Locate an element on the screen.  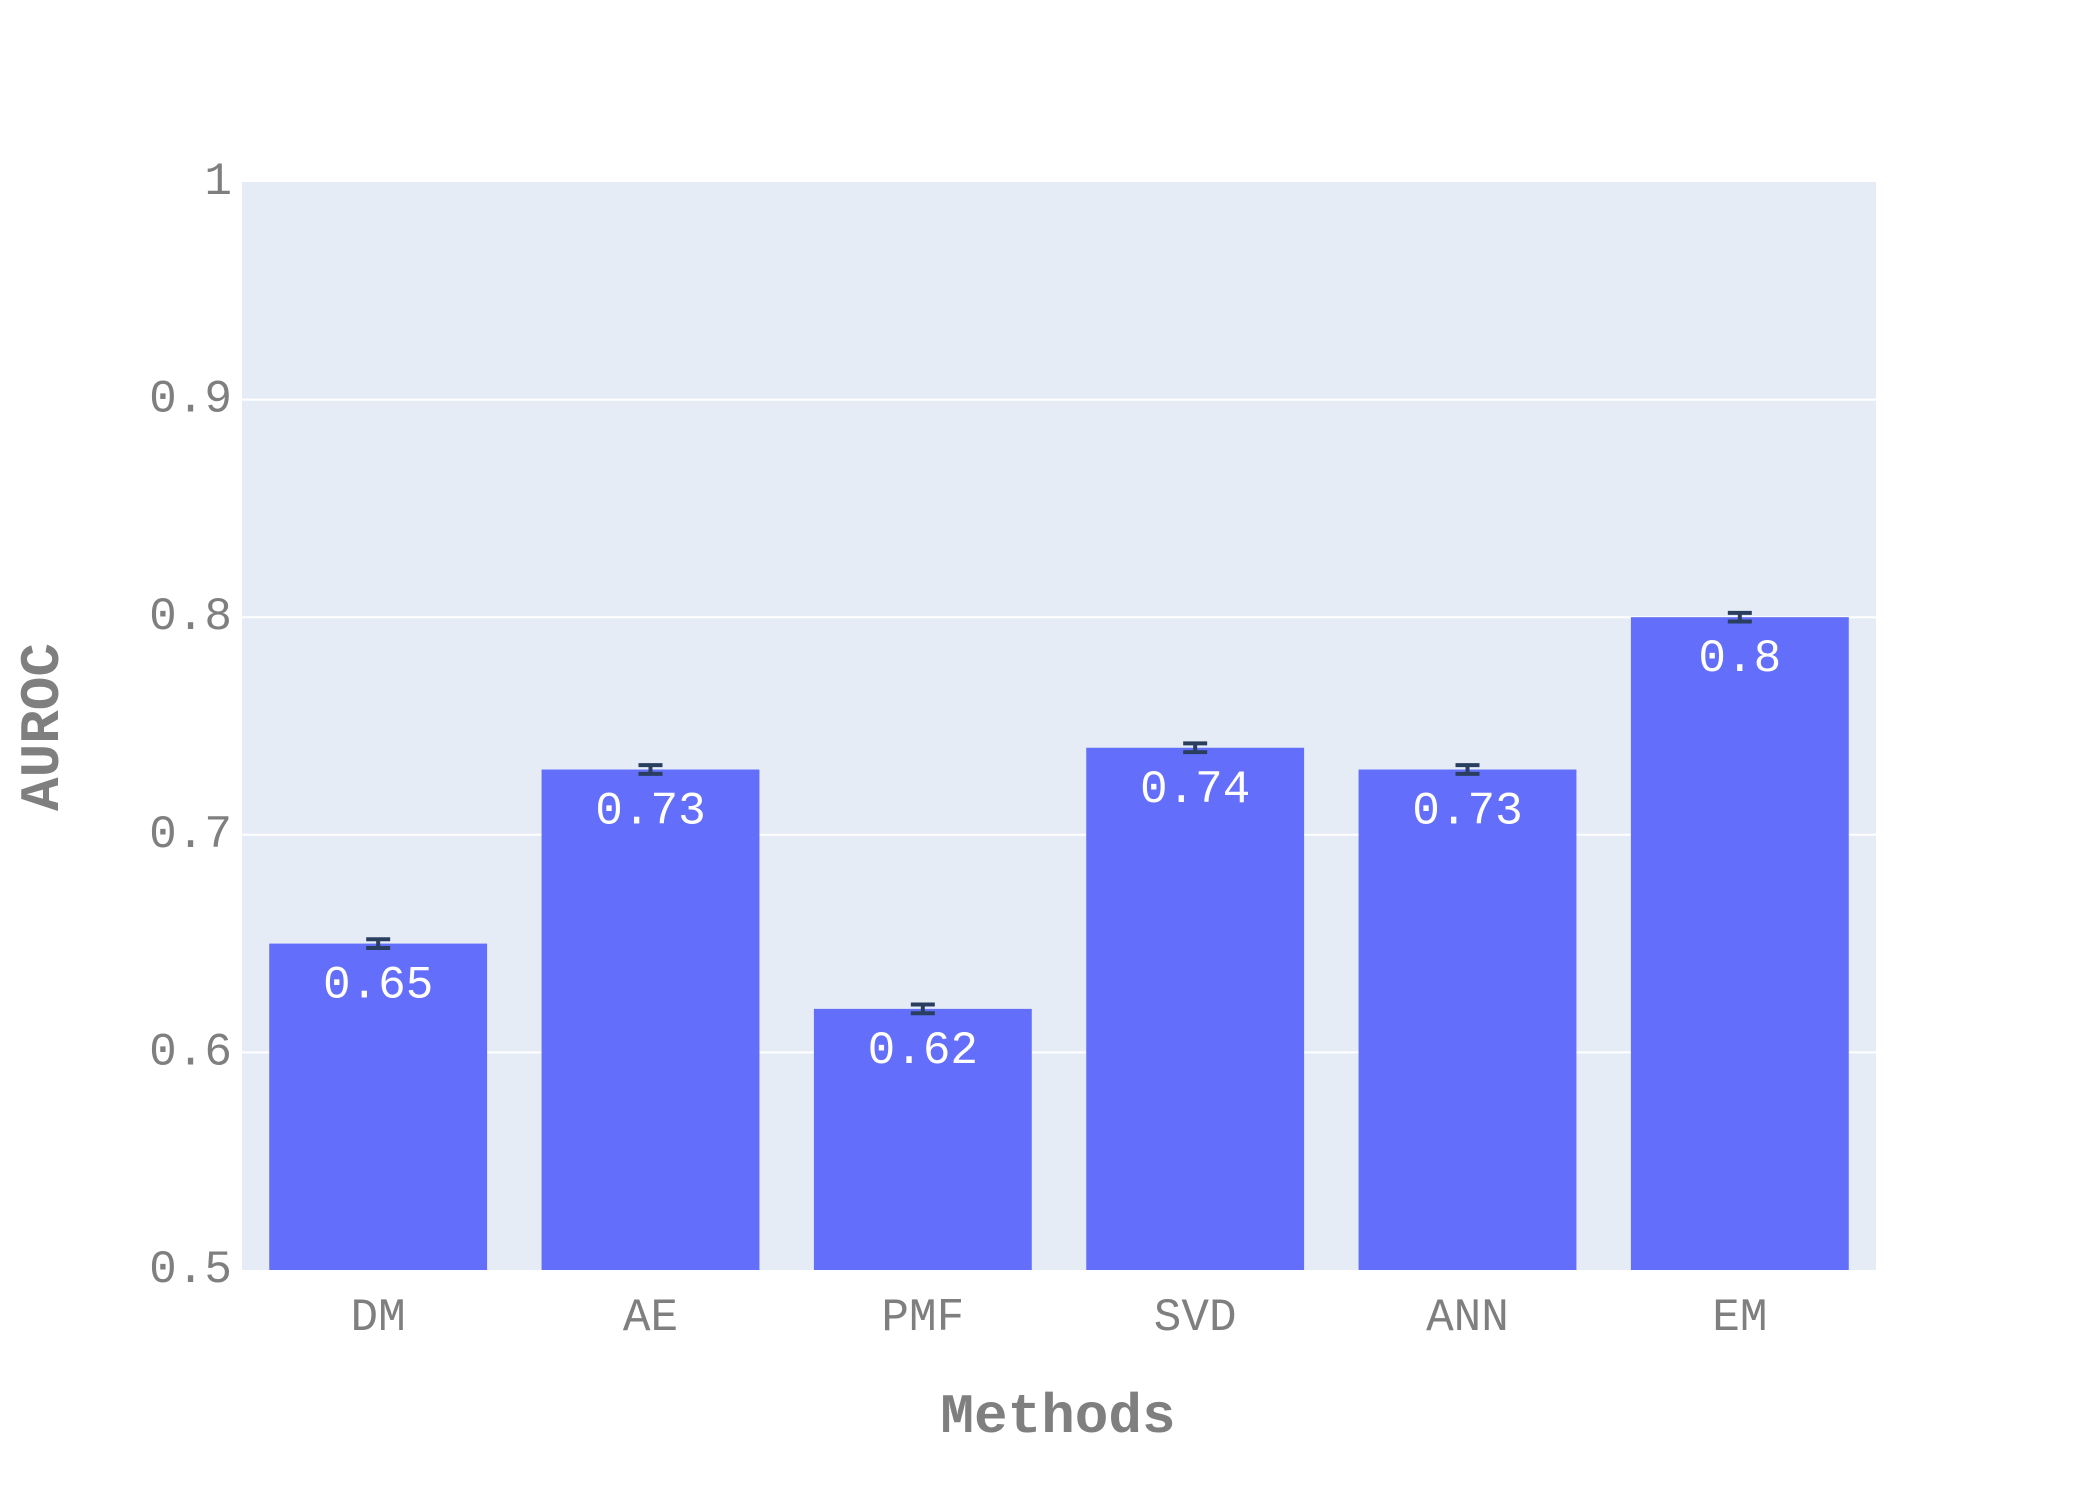
x-tick-label: EM is located at coordinates (1739, 1318).